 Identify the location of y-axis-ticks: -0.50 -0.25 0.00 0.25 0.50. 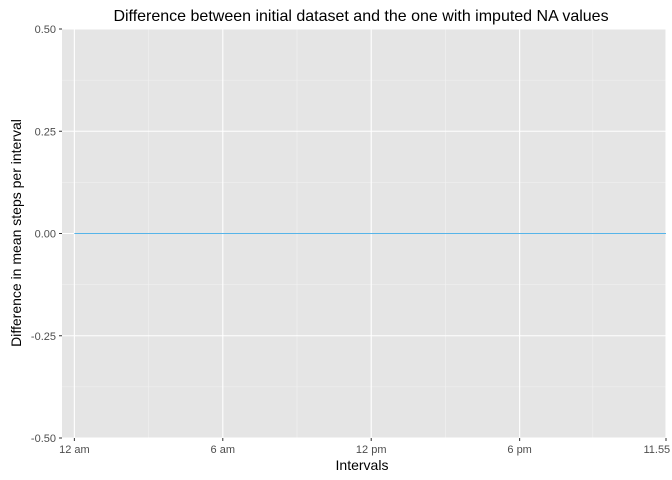
(46, 234).